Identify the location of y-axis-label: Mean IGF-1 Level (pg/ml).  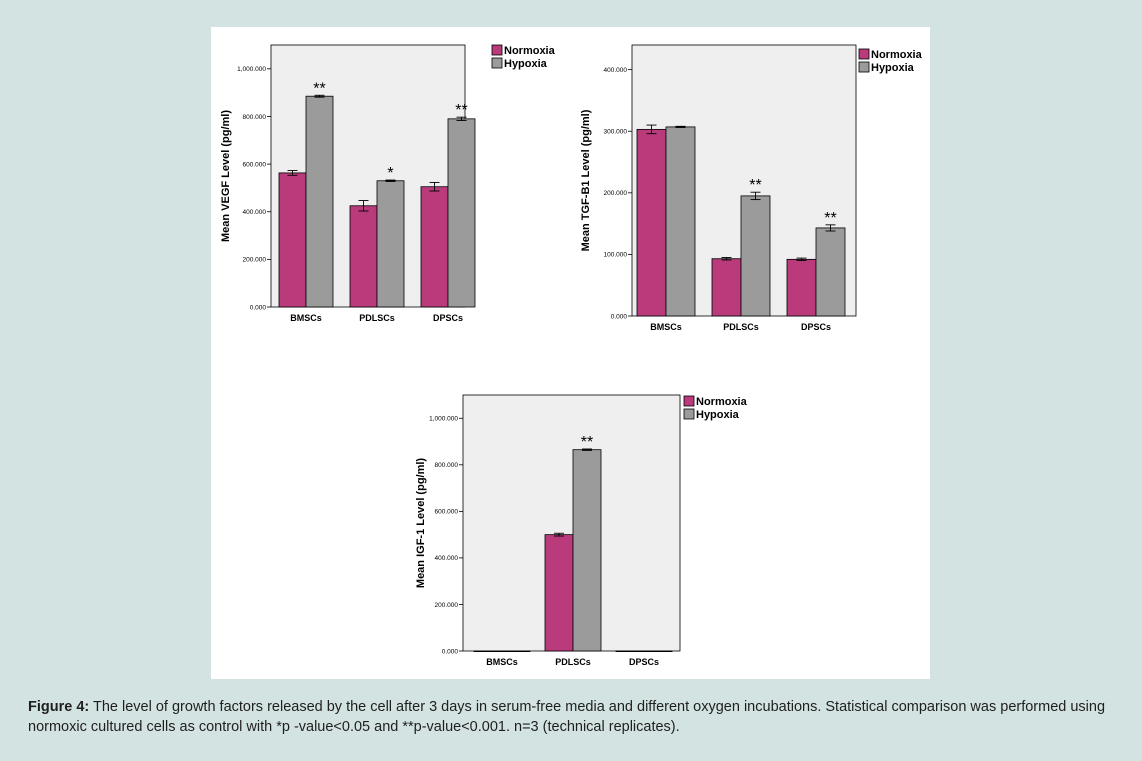
(421, 523).